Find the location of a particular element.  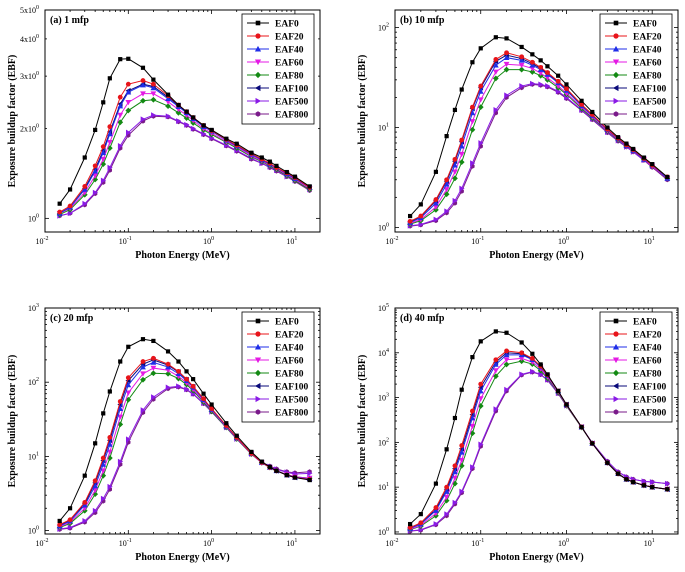

y-tick-base: 2x10 is located at coordinates (28, 129).